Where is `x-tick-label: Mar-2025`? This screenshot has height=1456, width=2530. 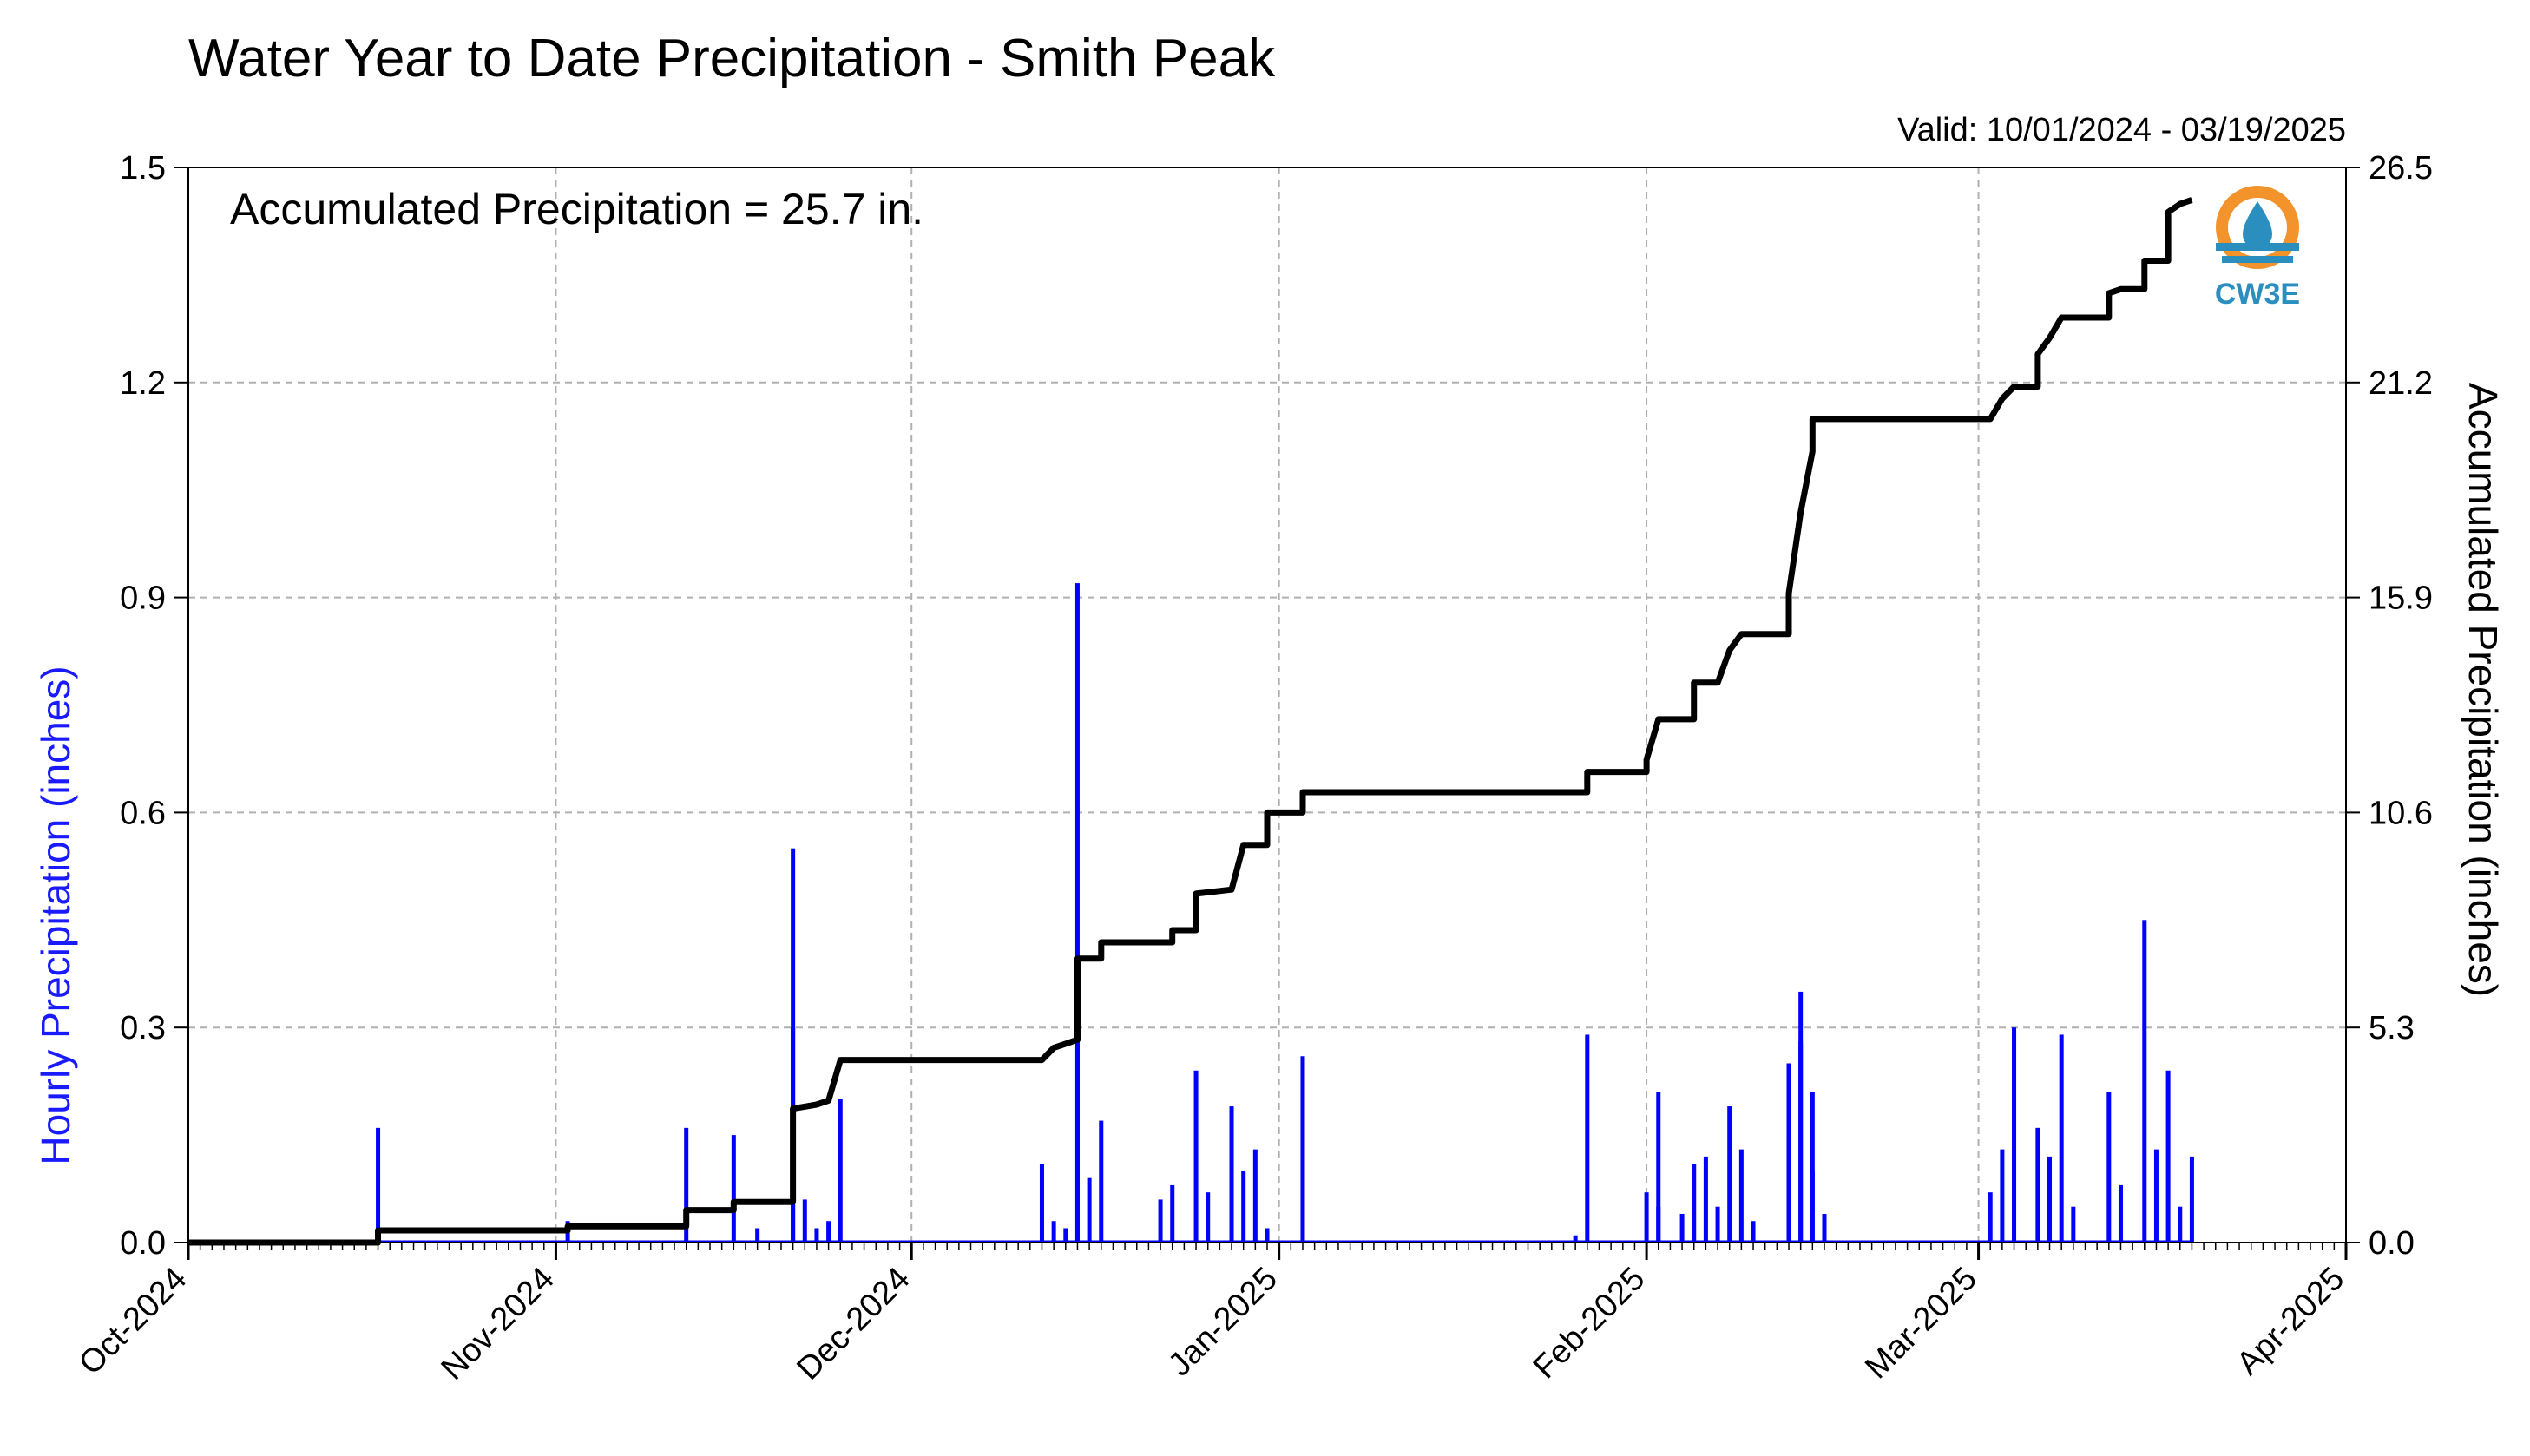 x-tick-label: Mar-2025 is located at coordinates (1921, 1324).